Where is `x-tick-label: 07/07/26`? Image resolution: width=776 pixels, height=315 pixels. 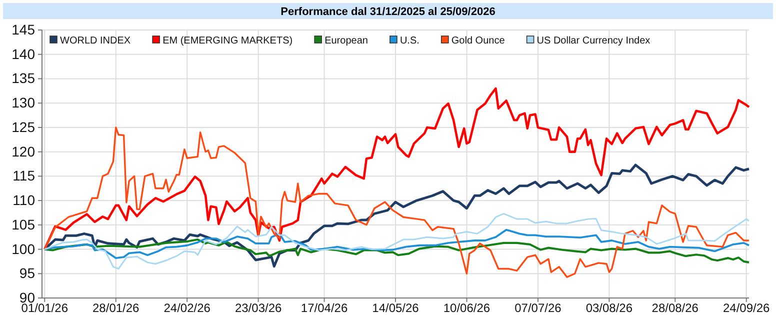
x-tick-label: 07/07/26 is located at coordinates (538, 308).